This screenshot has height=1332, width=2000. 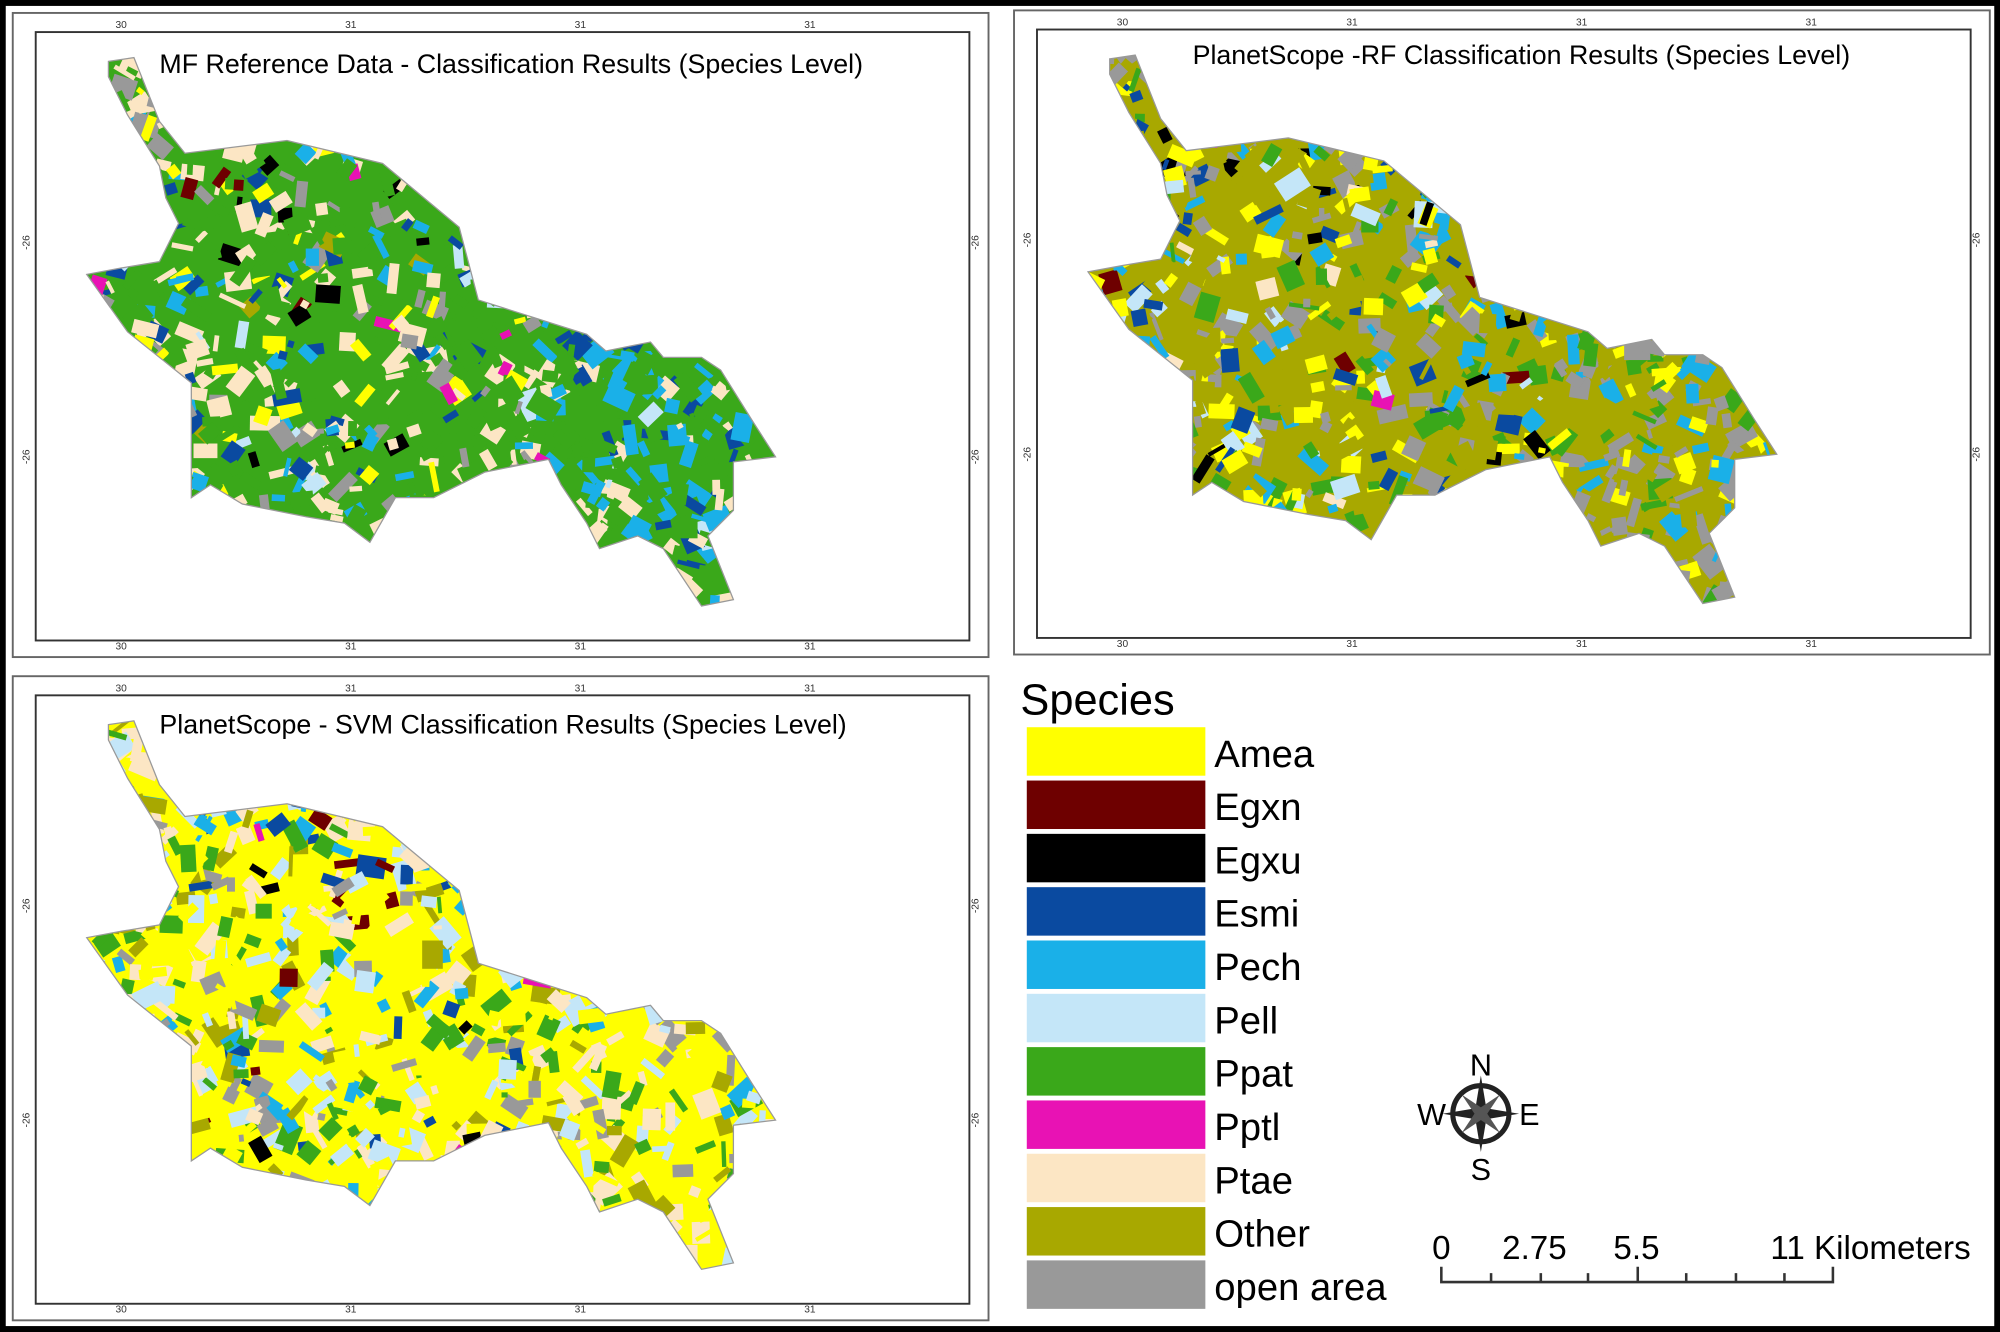 I want to click on legend-item: Pech, so click(x=1163, y=964).